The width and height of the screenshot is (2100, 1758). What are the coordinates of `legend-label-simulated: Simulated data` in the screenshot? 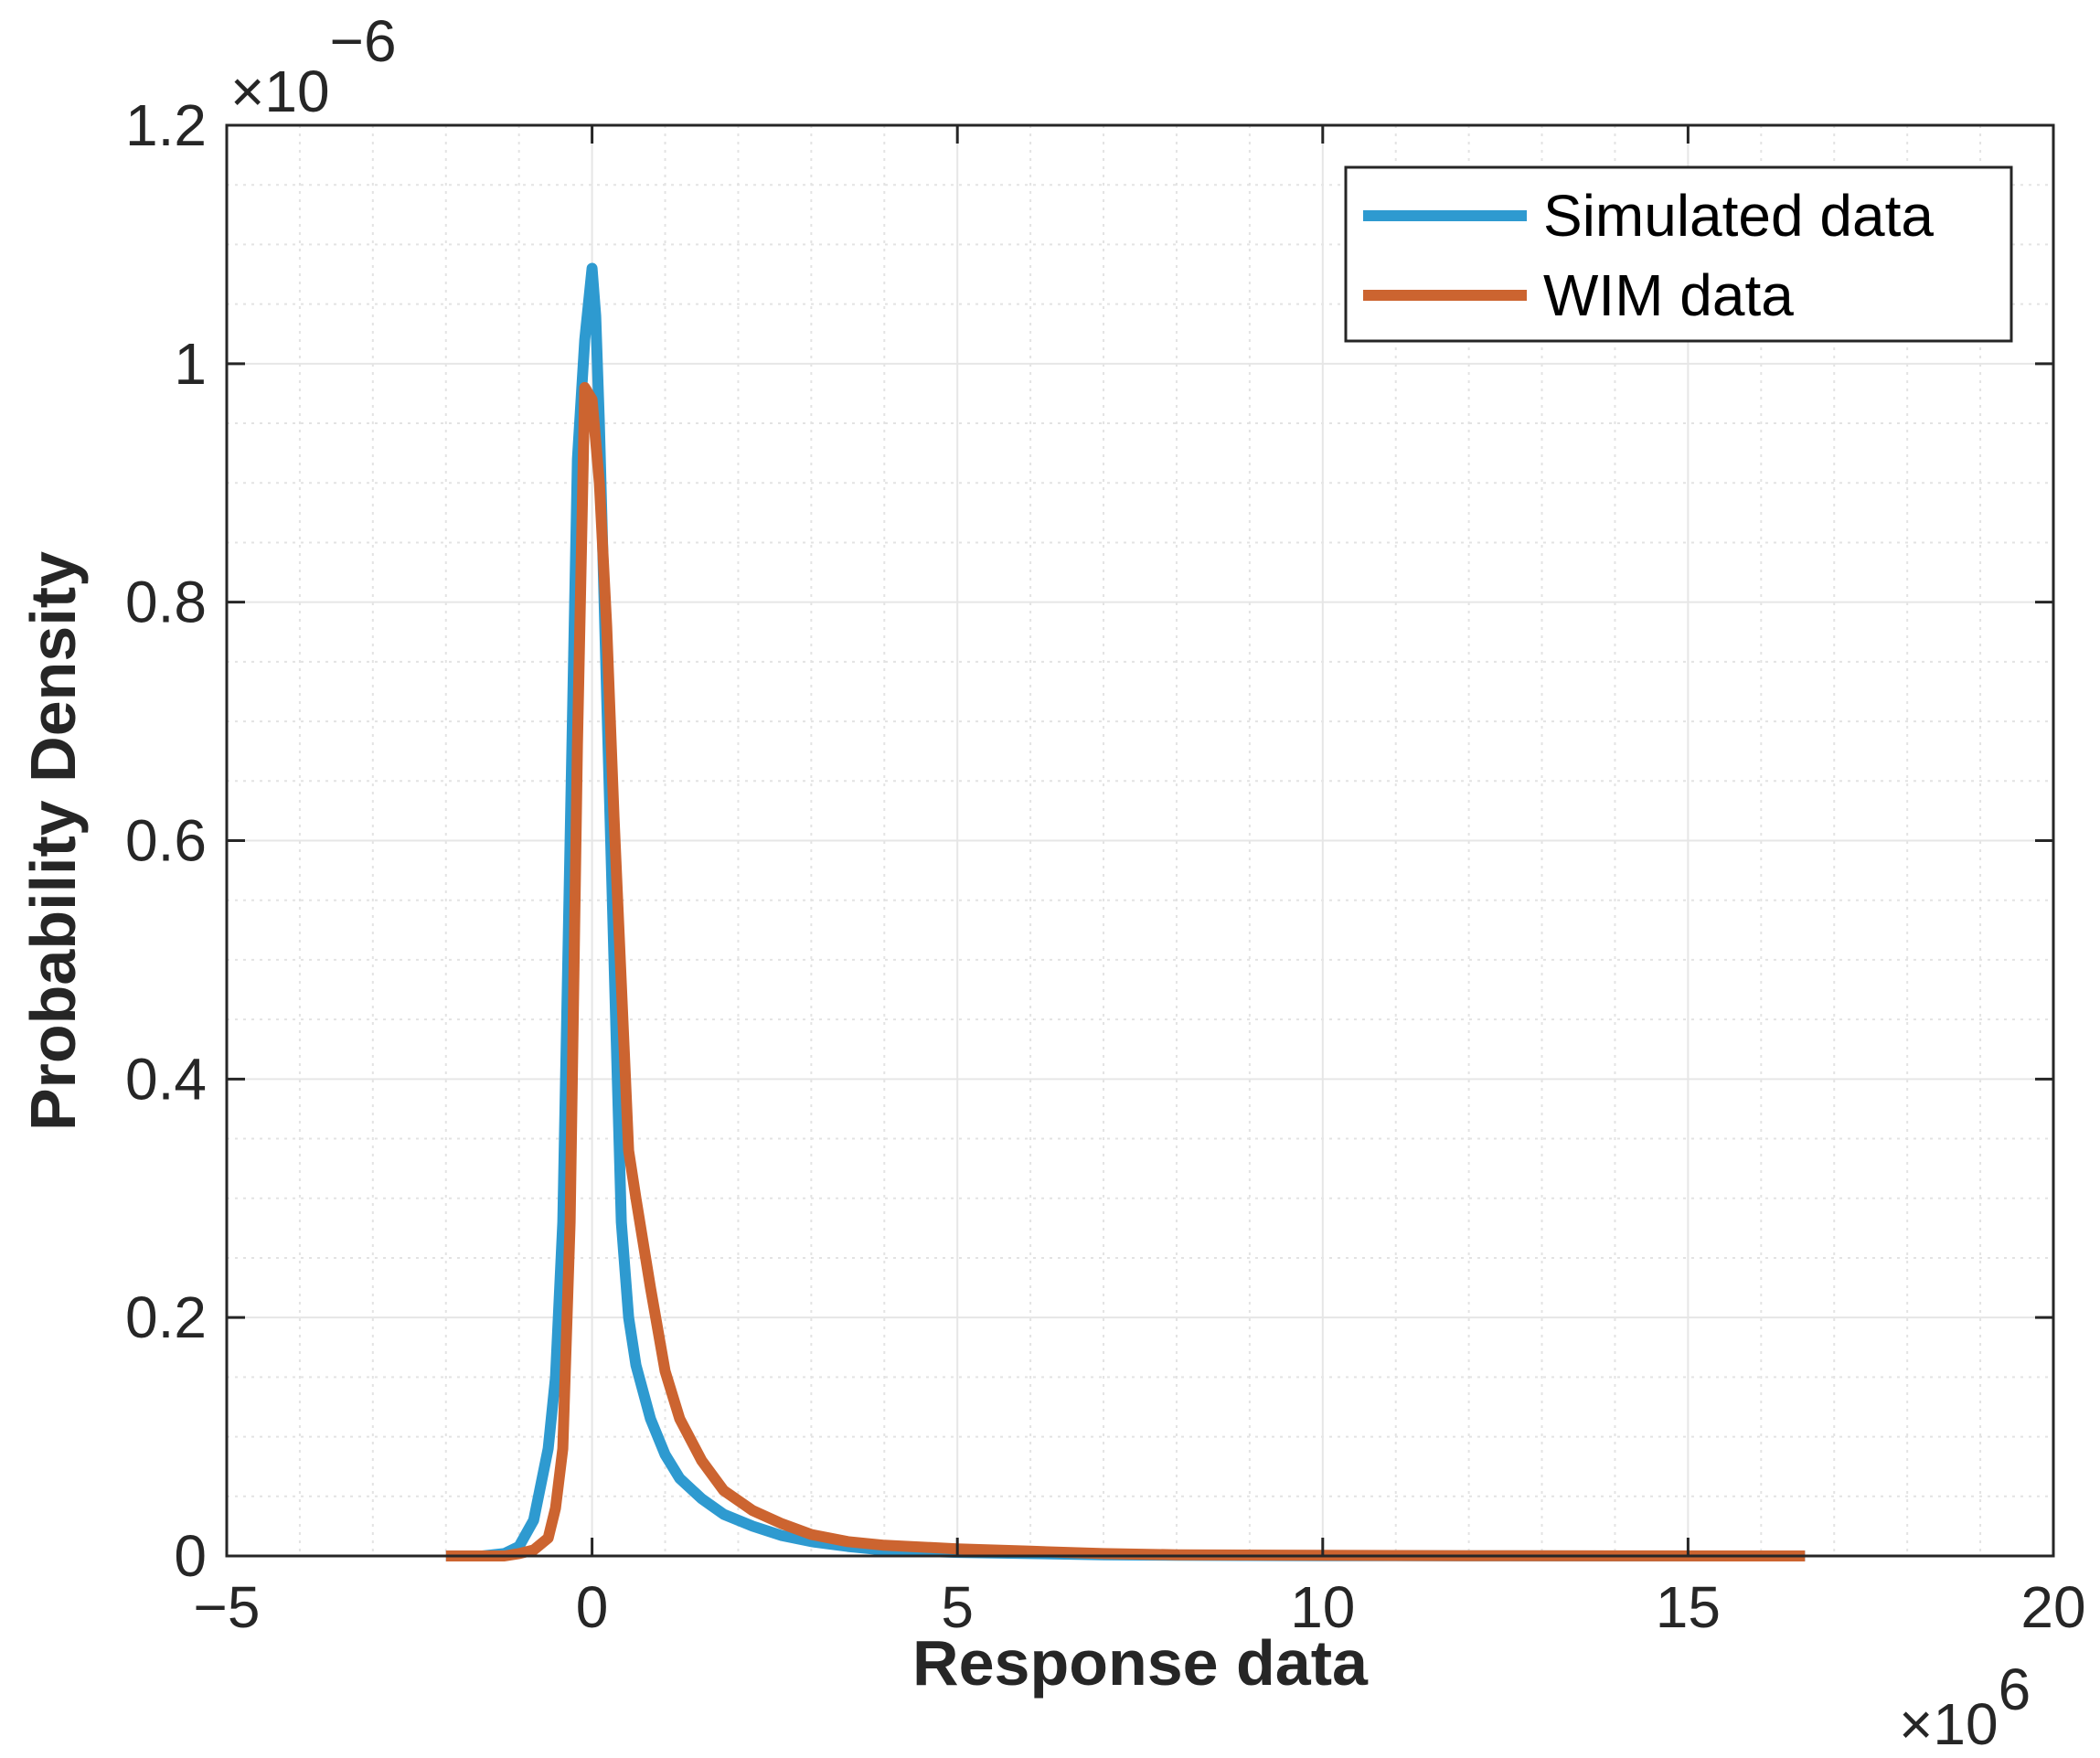 It's located at (1738, 216).